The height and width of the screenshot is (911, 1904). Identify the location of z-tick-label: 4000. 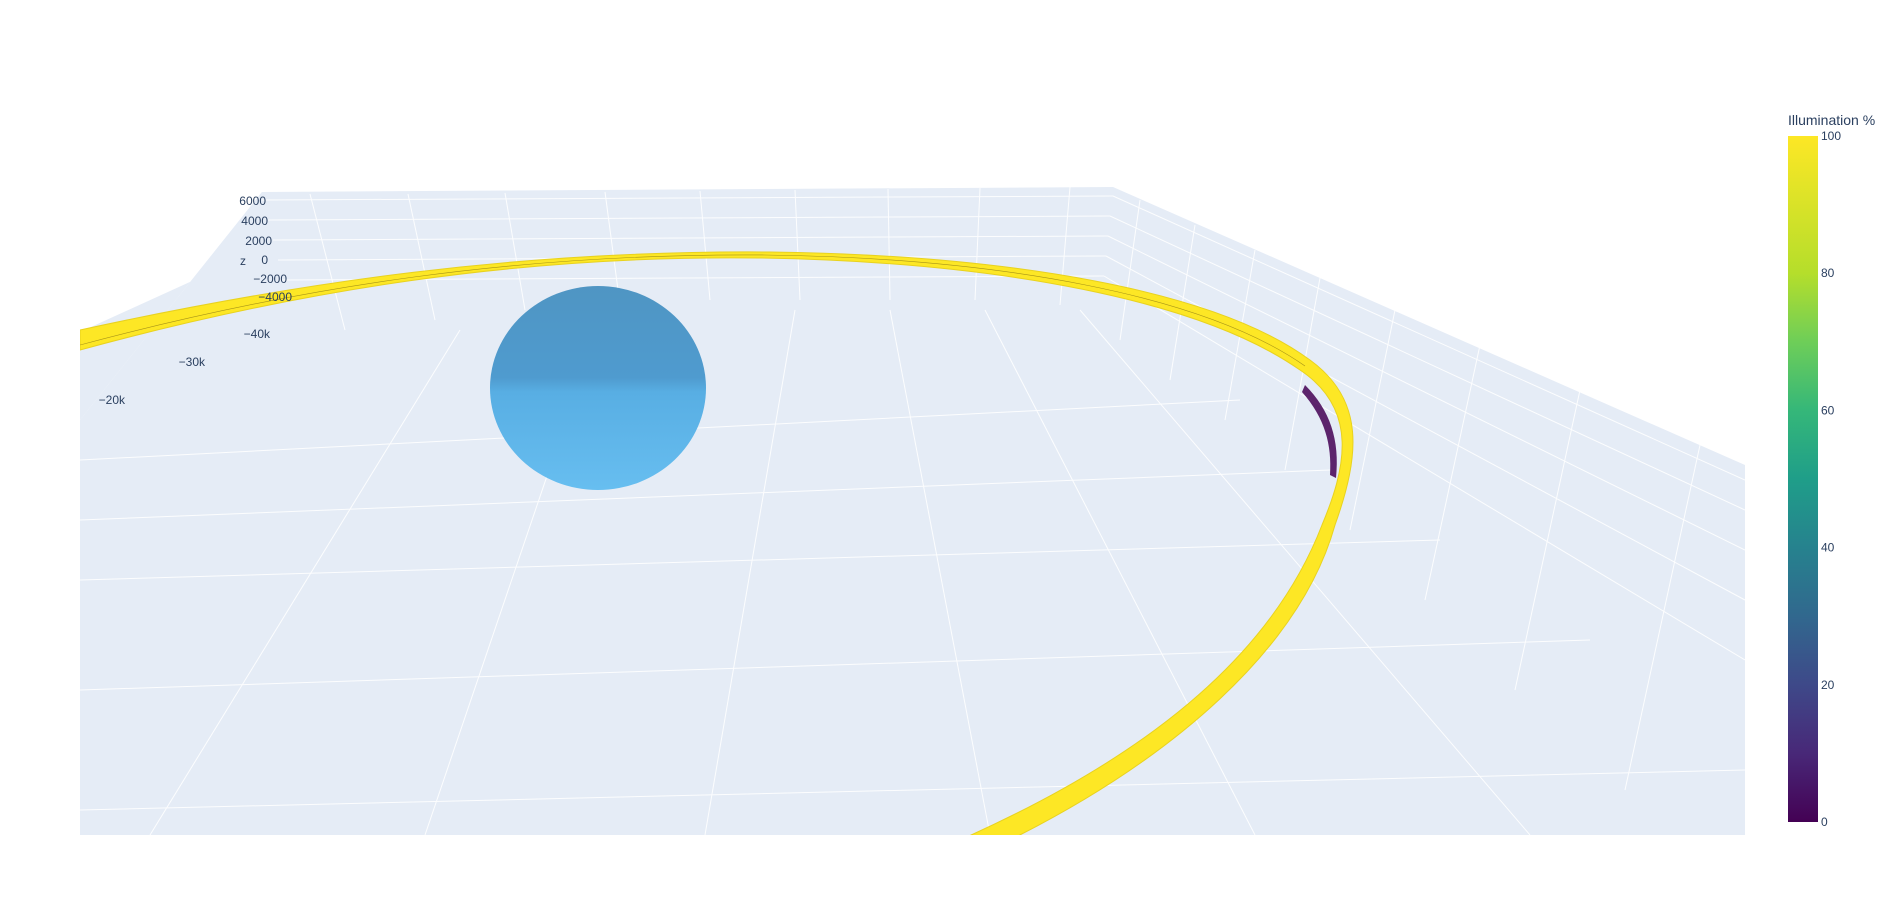
(254, 221).